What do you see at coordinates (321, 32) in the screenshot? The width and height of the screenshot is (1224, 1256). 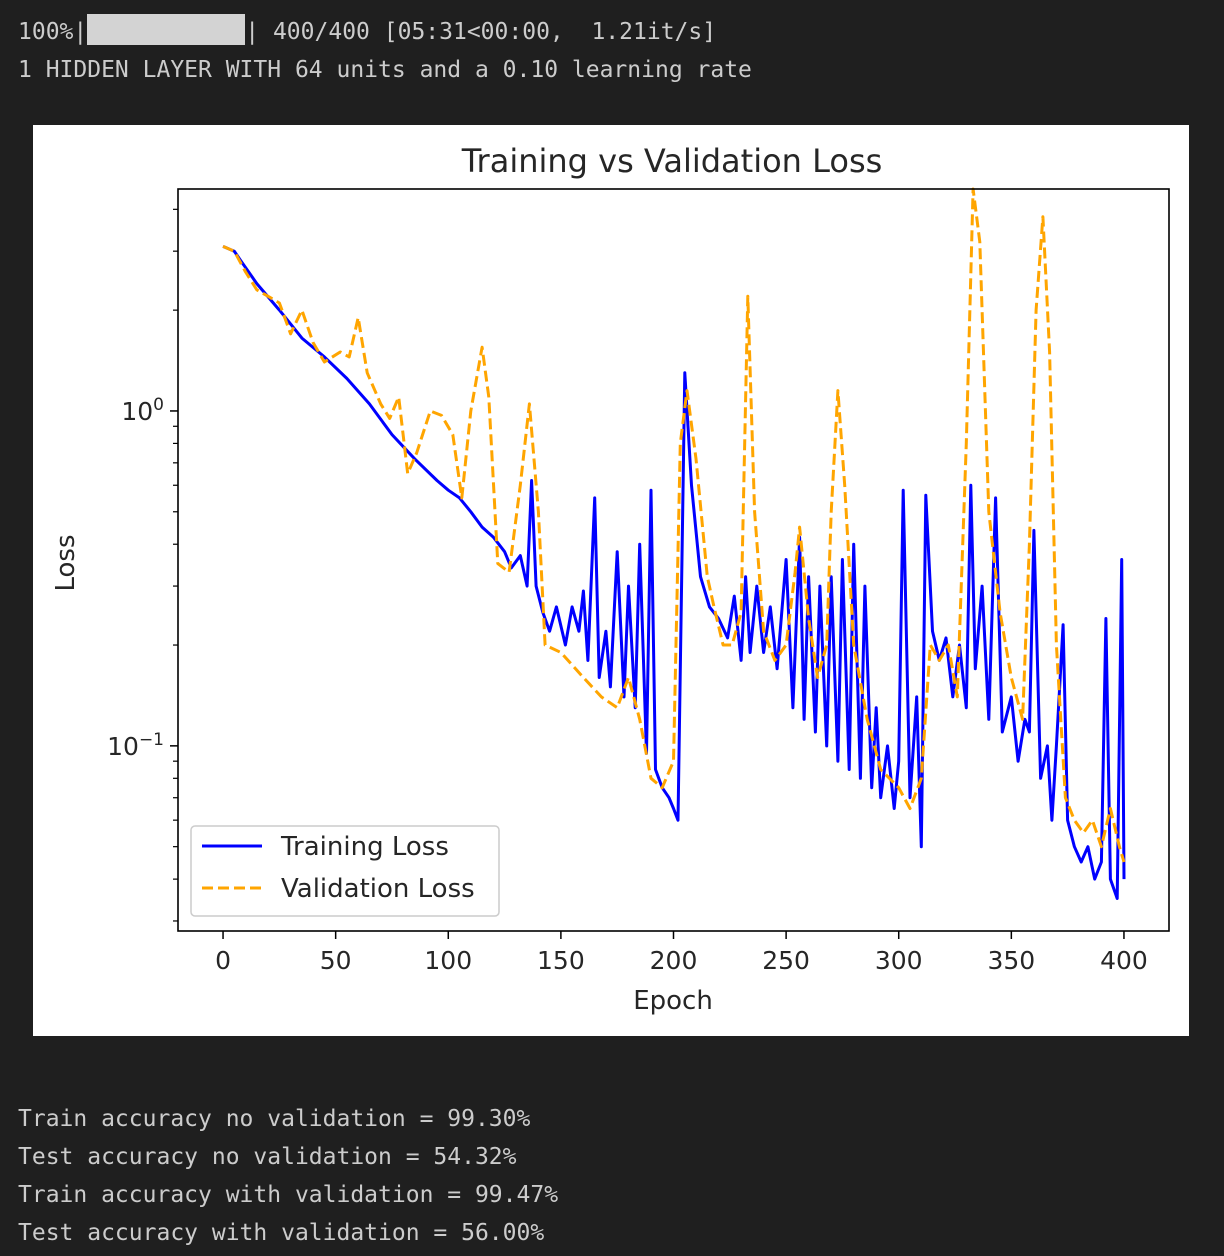 I see `progress-count: 400/400` at bounding box center [321, 32].